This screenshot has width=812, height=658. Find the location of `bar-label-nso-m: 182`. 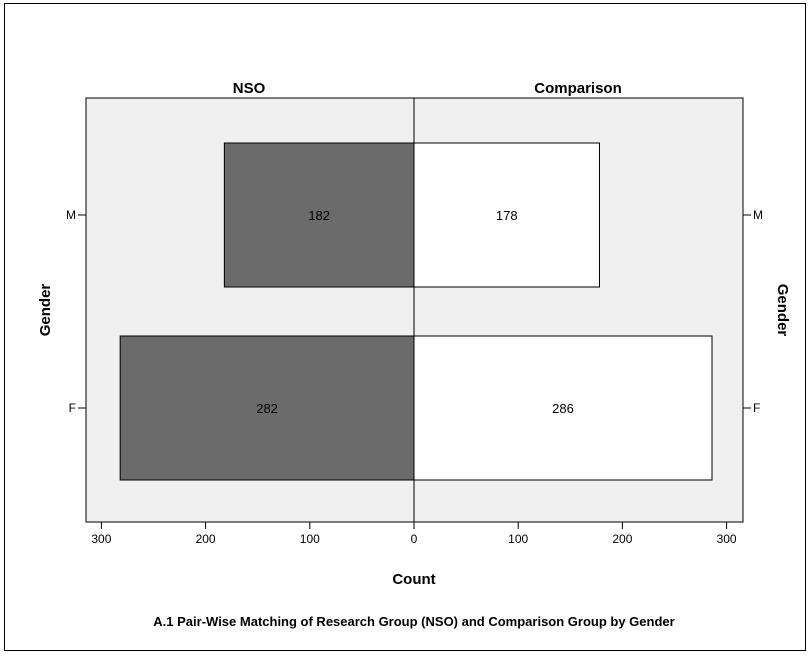

bar-label-nso-m: 182 is located at coordinates (319, 215).